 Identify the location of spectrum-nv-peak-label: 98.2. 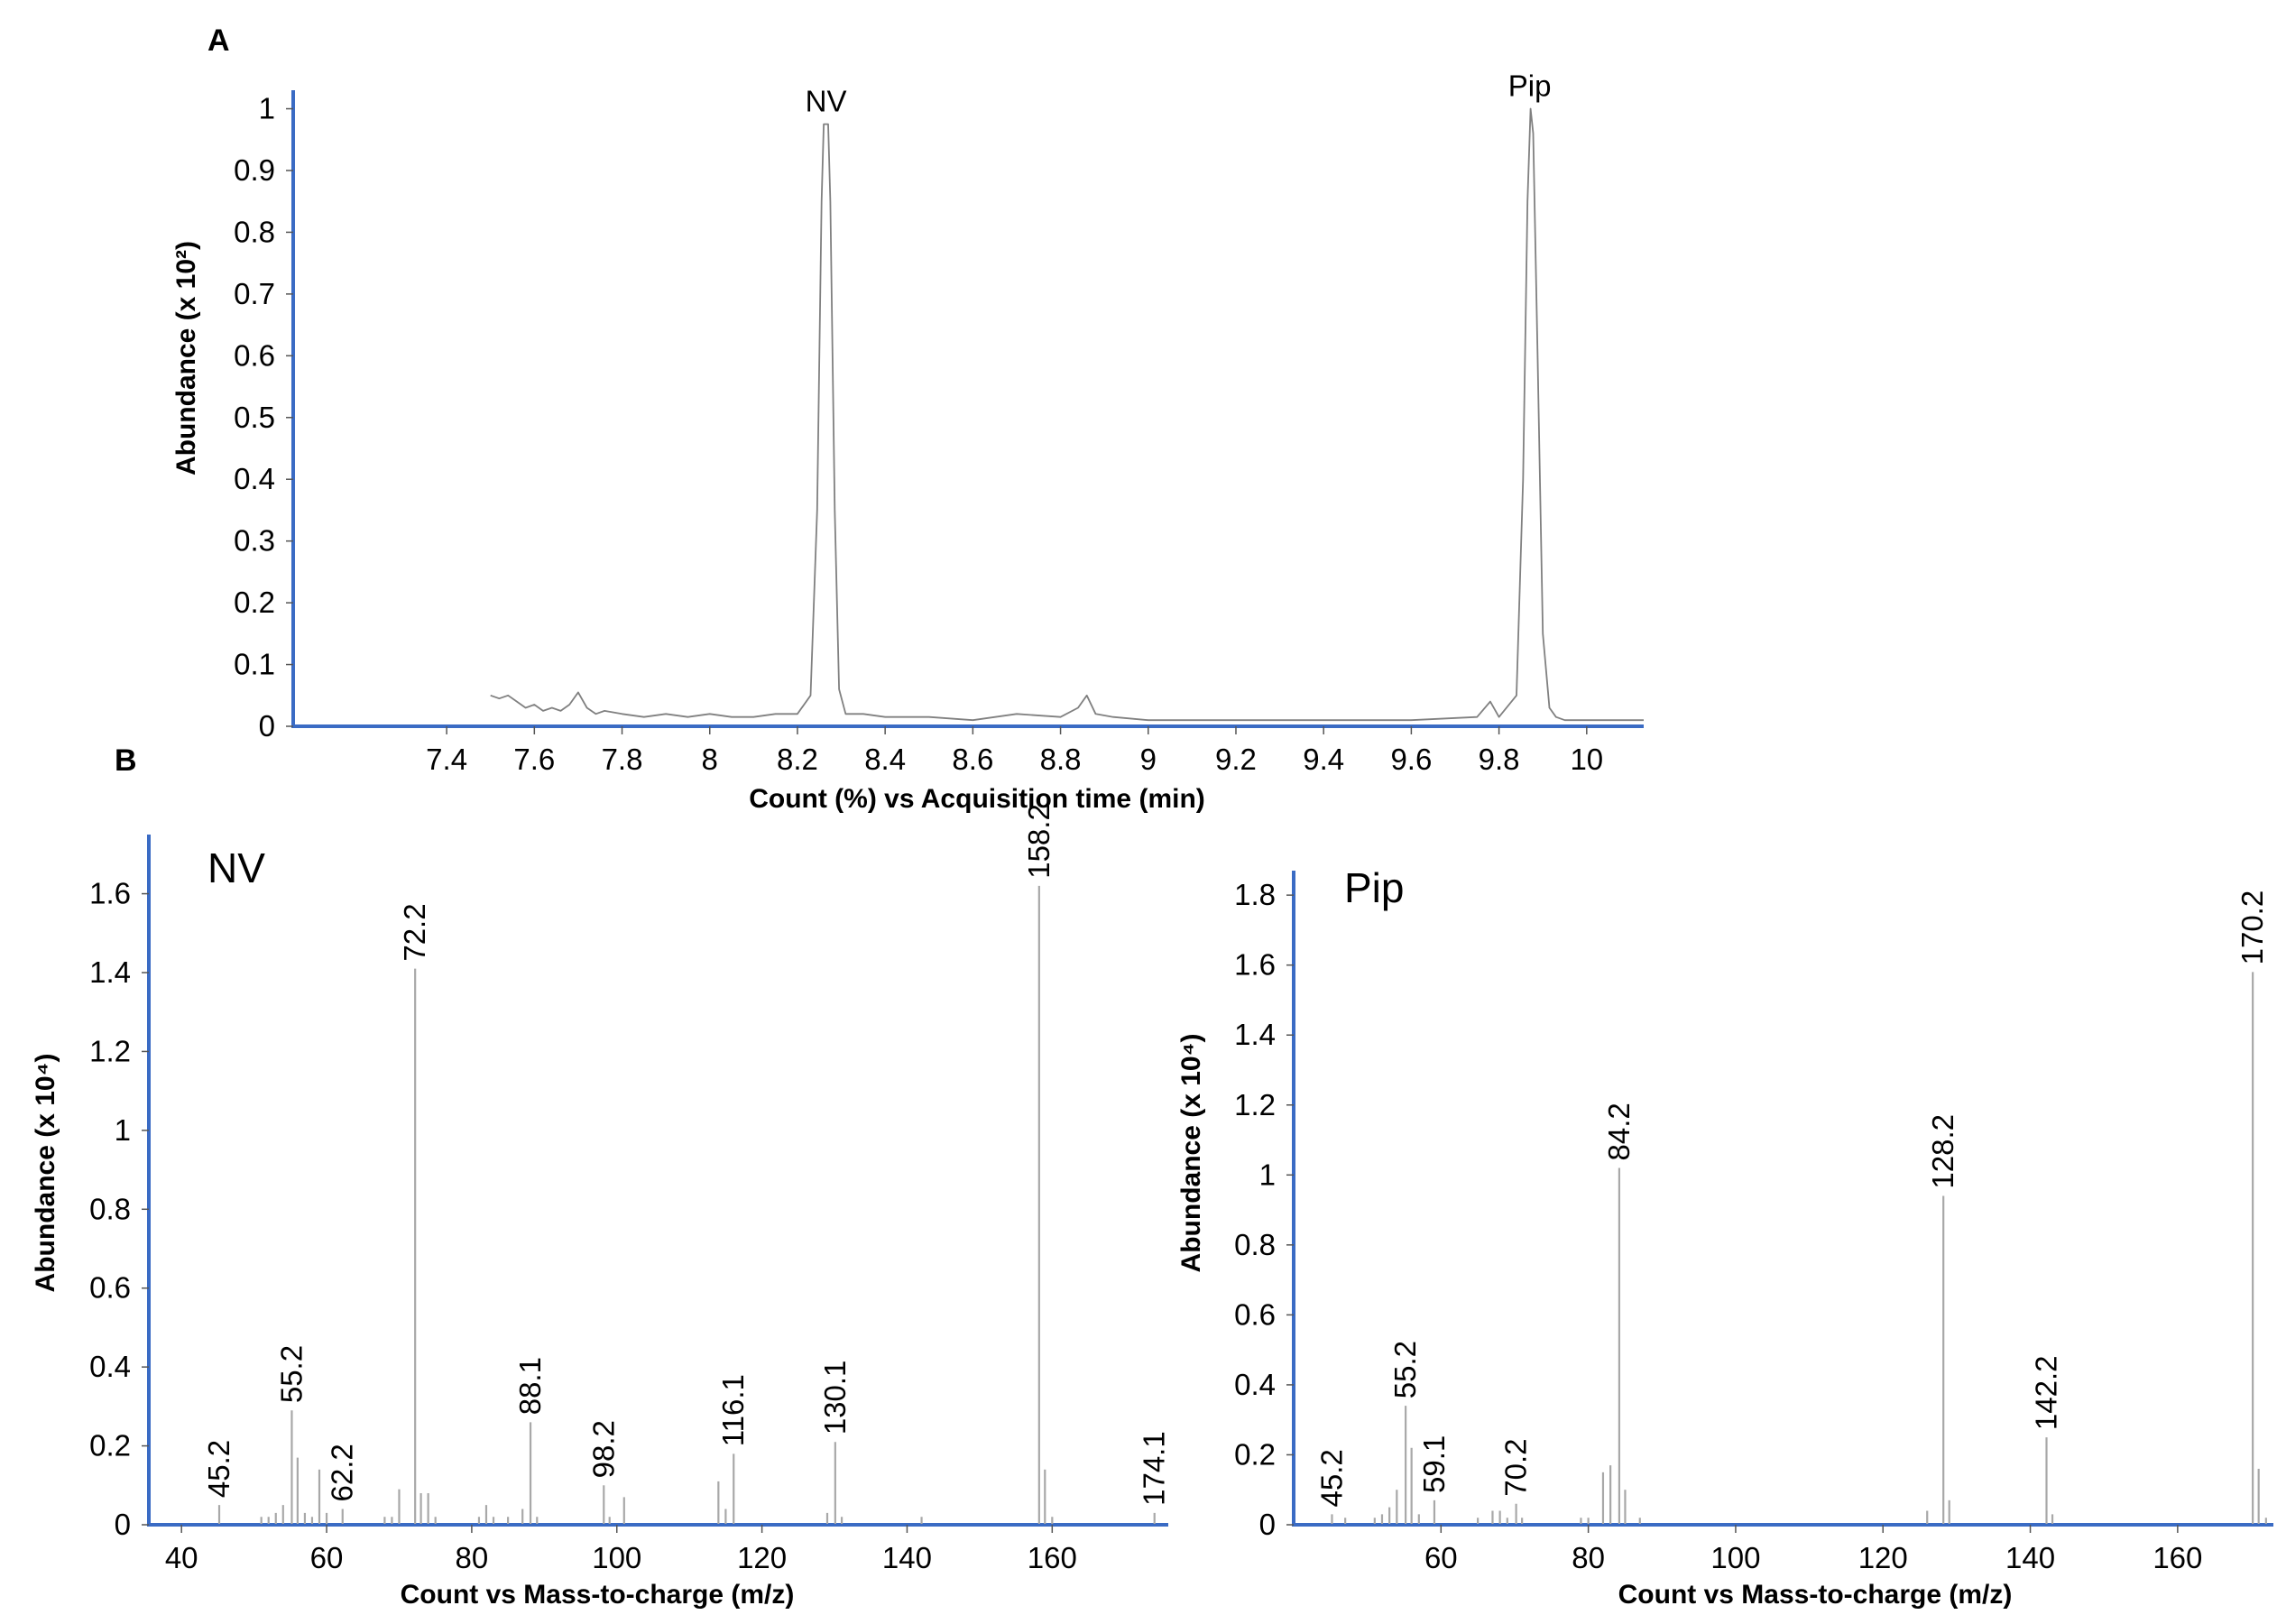
(603, 1449).